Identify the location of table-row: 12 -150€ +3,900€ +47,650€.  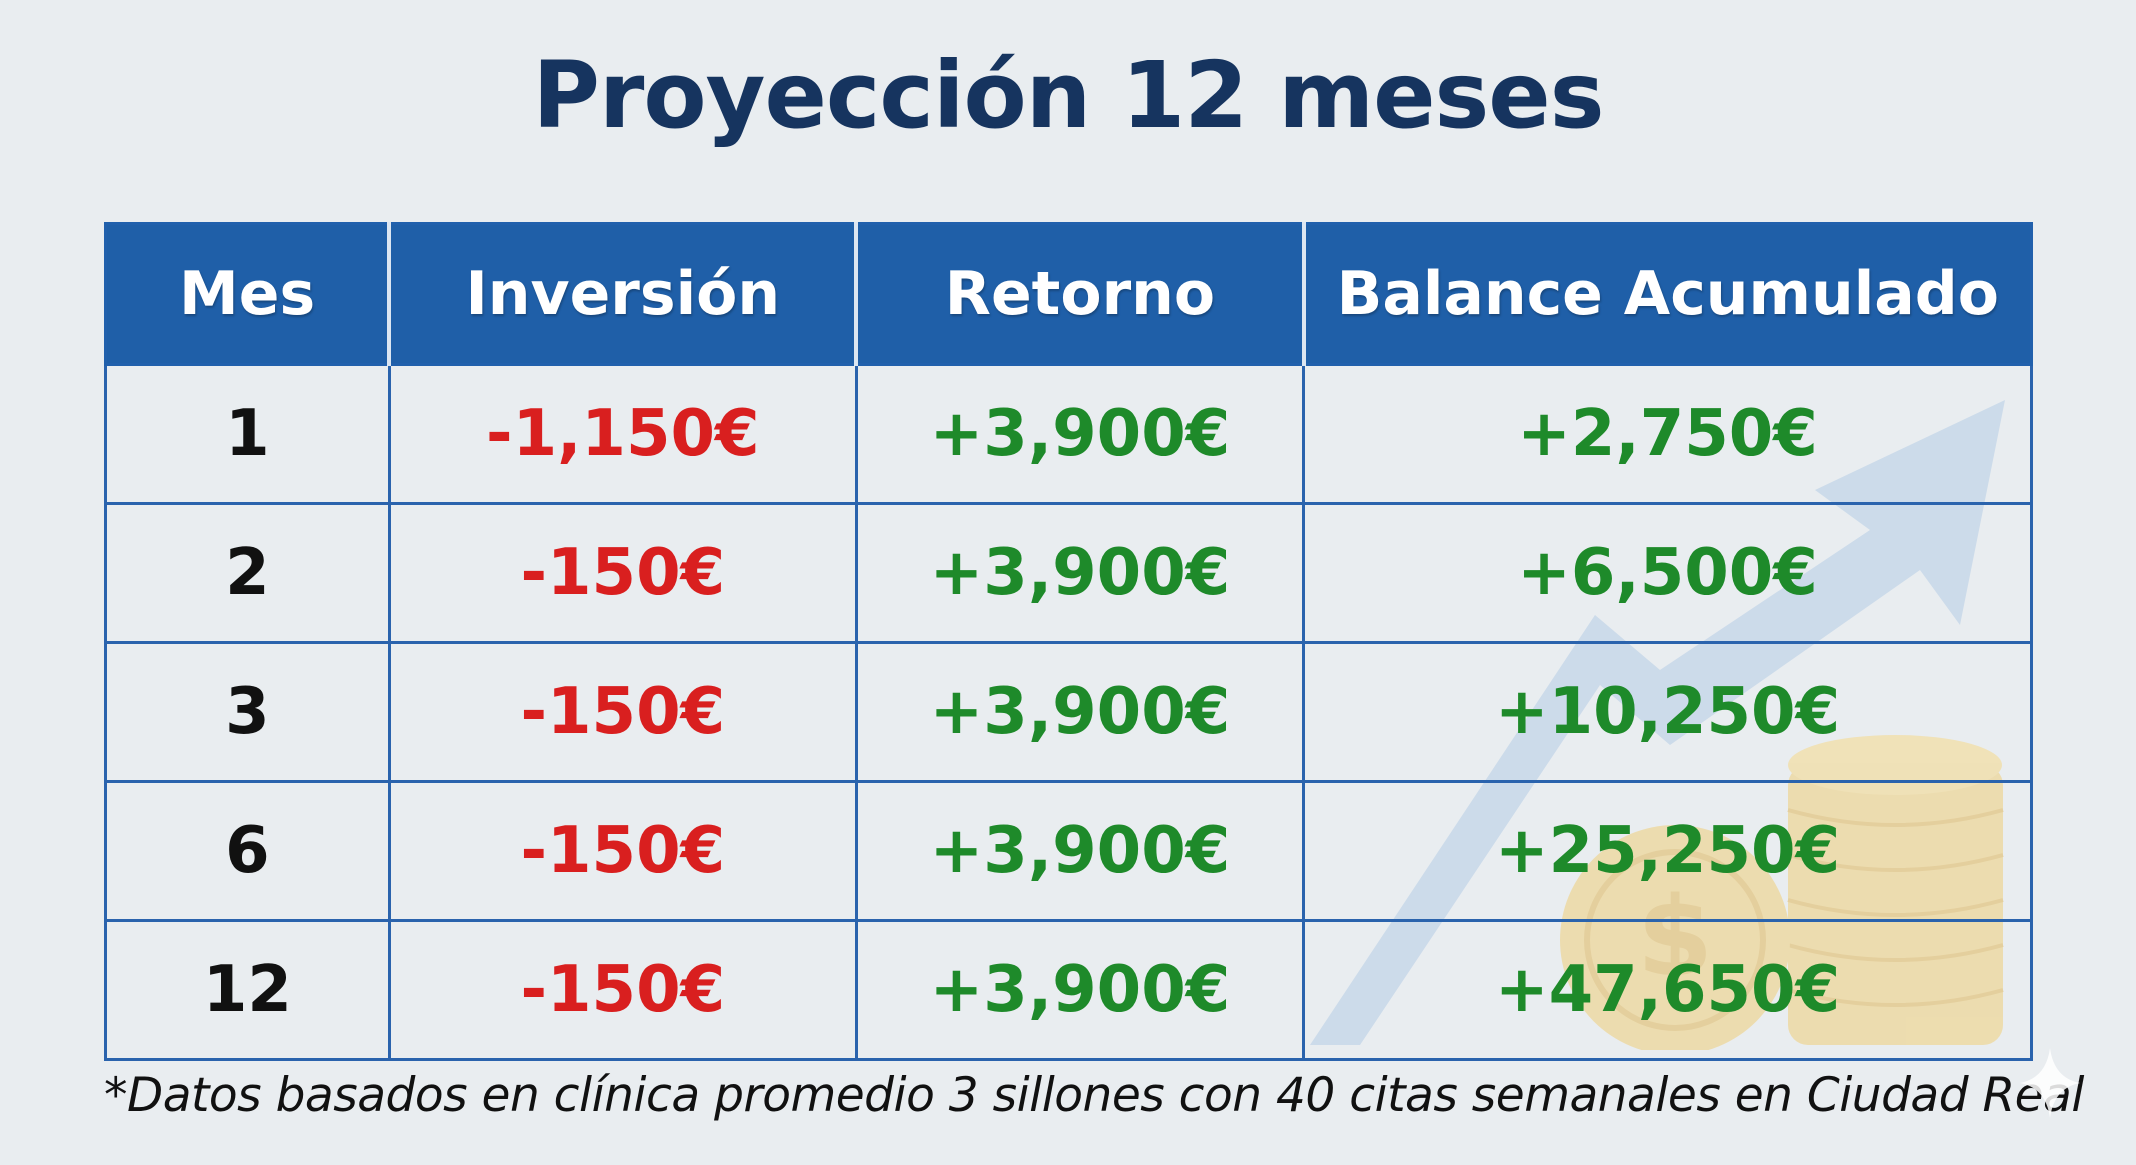
(1068, 990).